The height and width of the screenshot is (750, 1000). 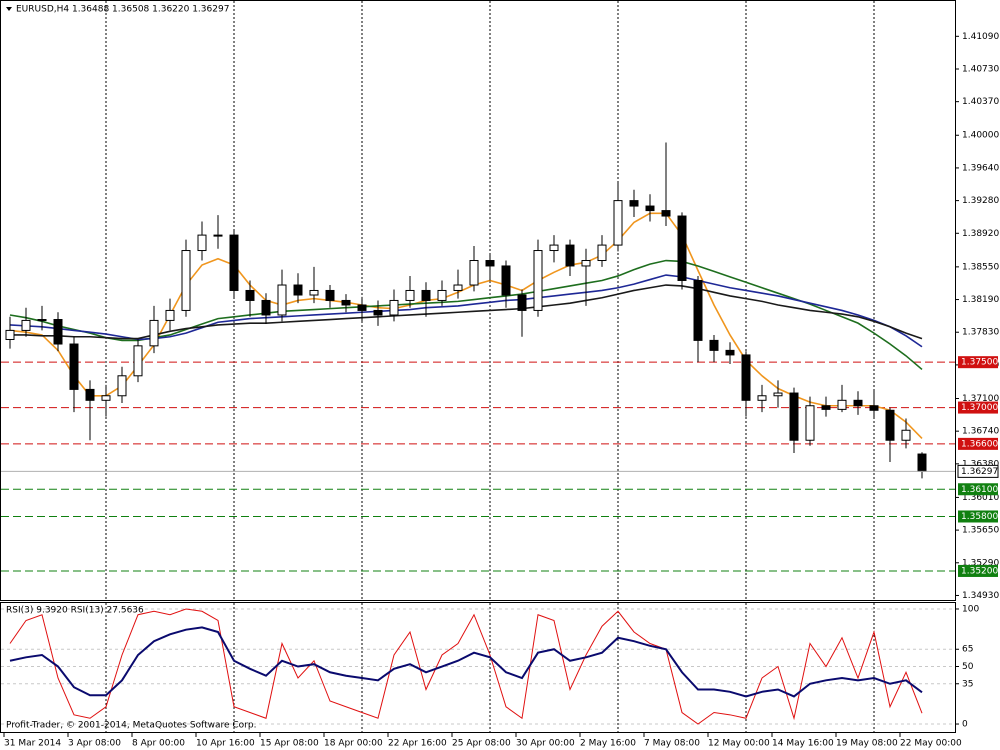 What do you see at coordinates (980, 102) in the screenshot?
I see `y-tick-label: 1.40370` at bounding box center [980, 102].